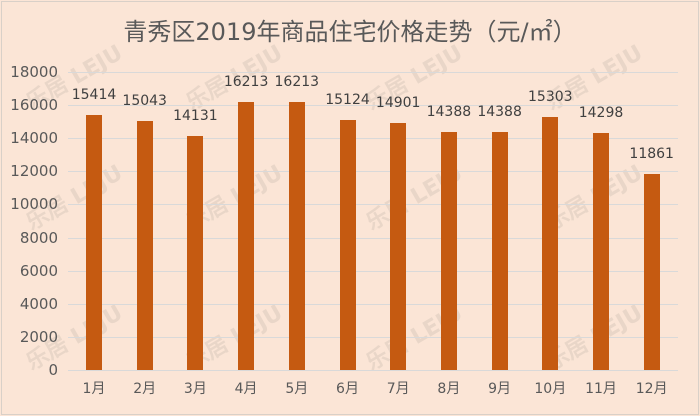 This screenshot has width=700, height=416. What do you see at coordinates (350, 32) in the screenshot?
I see `chart-title: 青秀区2019年商品住宅价格走势（元/㎡）` at bounding box center [350, 32].